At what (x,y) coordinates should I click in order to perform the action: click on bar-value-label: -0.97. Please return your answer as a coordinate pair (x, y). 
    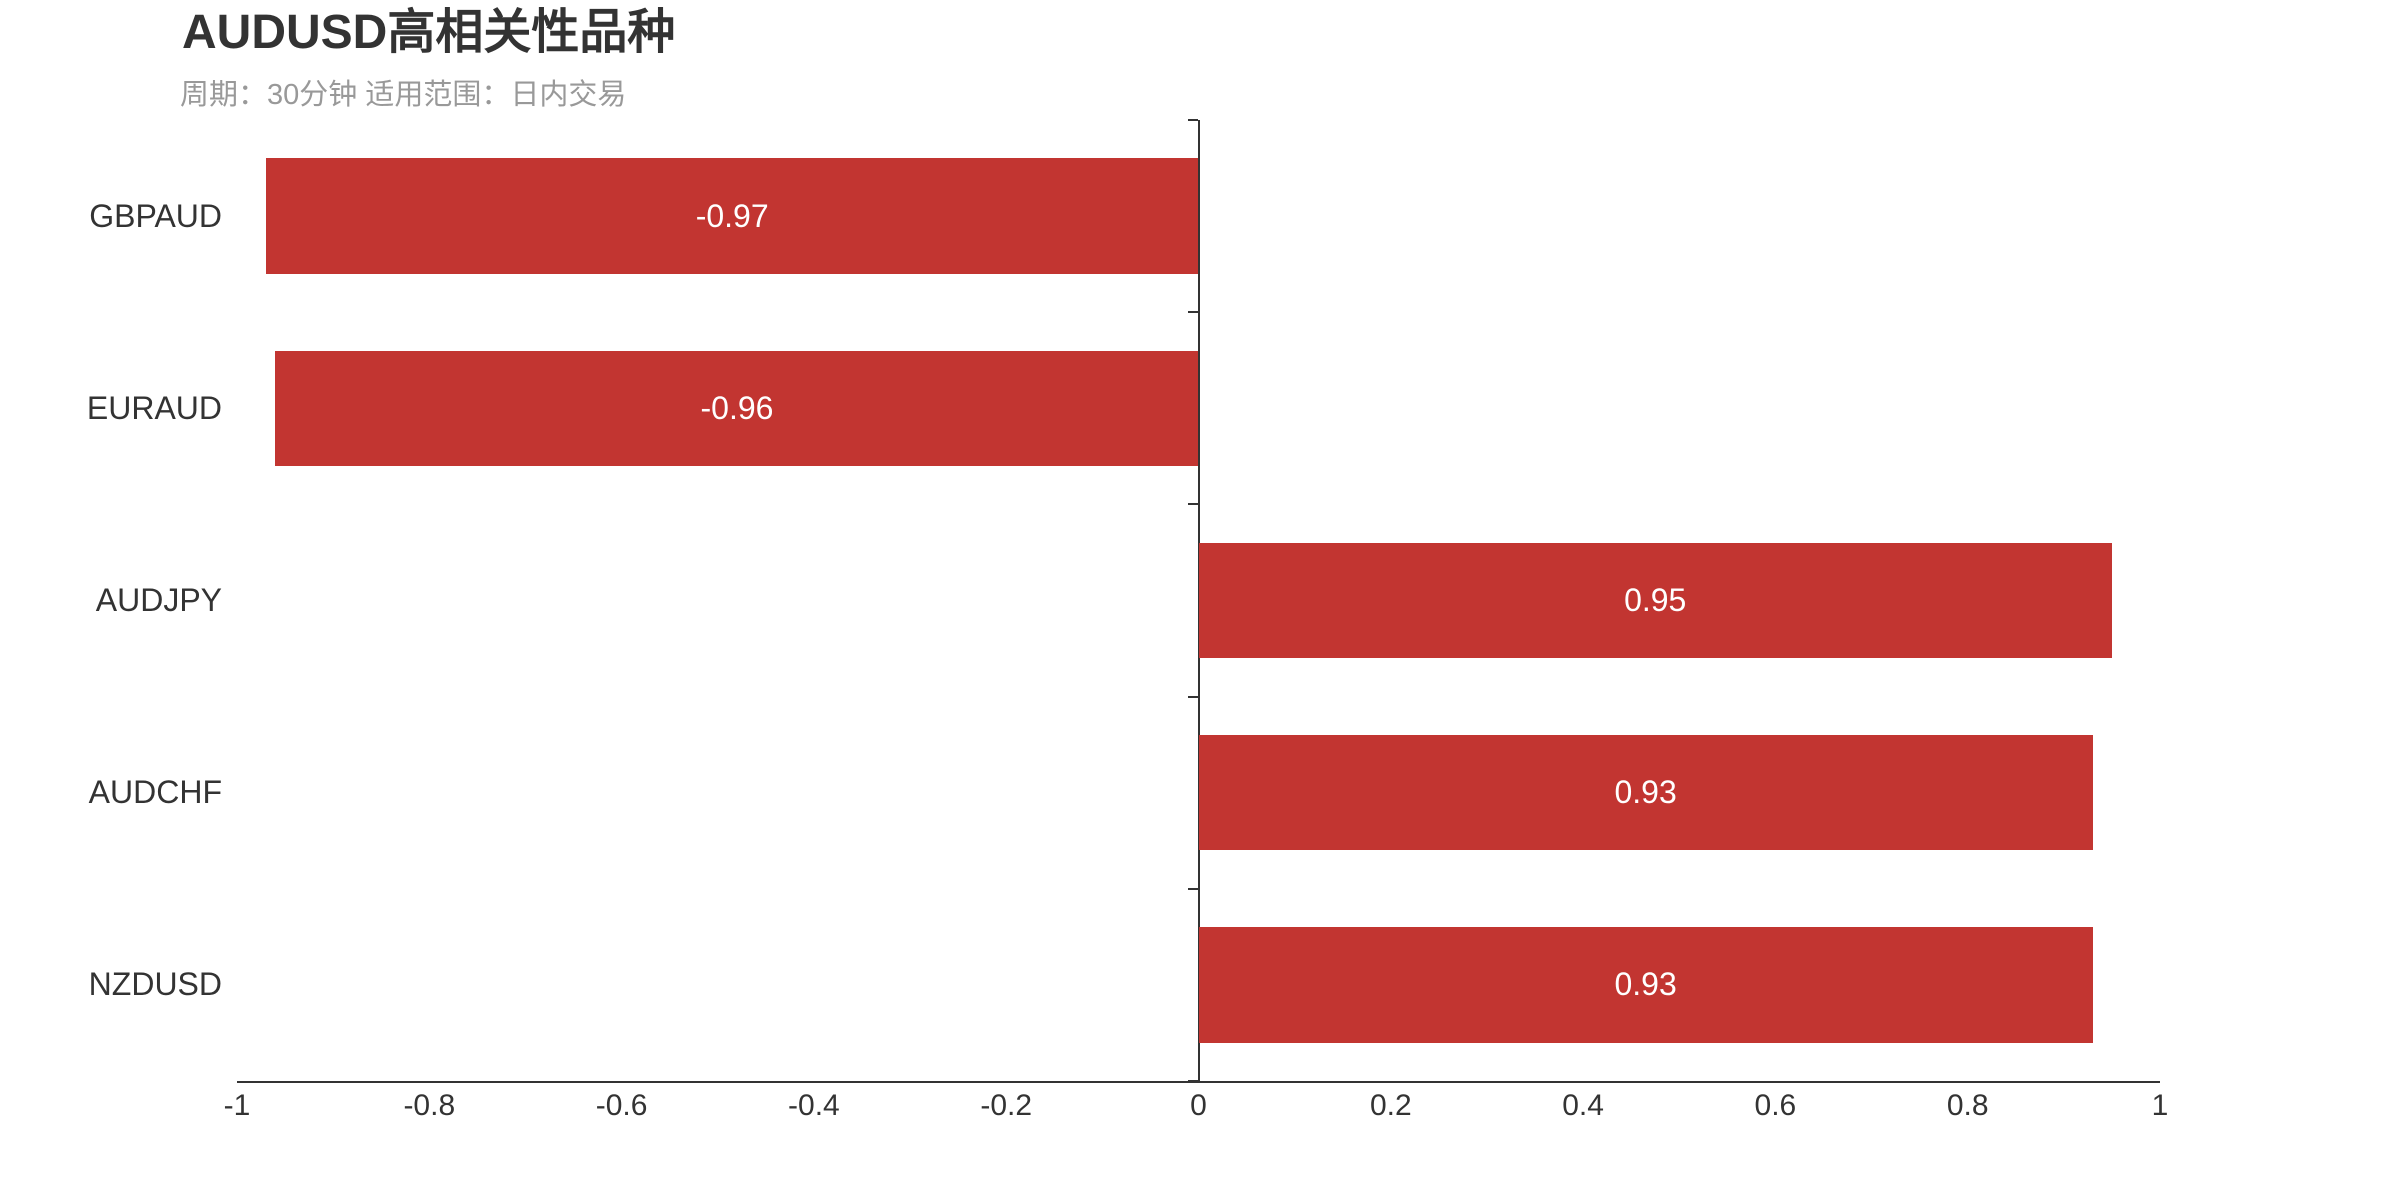
    Looking at the image, I should click on (732, 215).